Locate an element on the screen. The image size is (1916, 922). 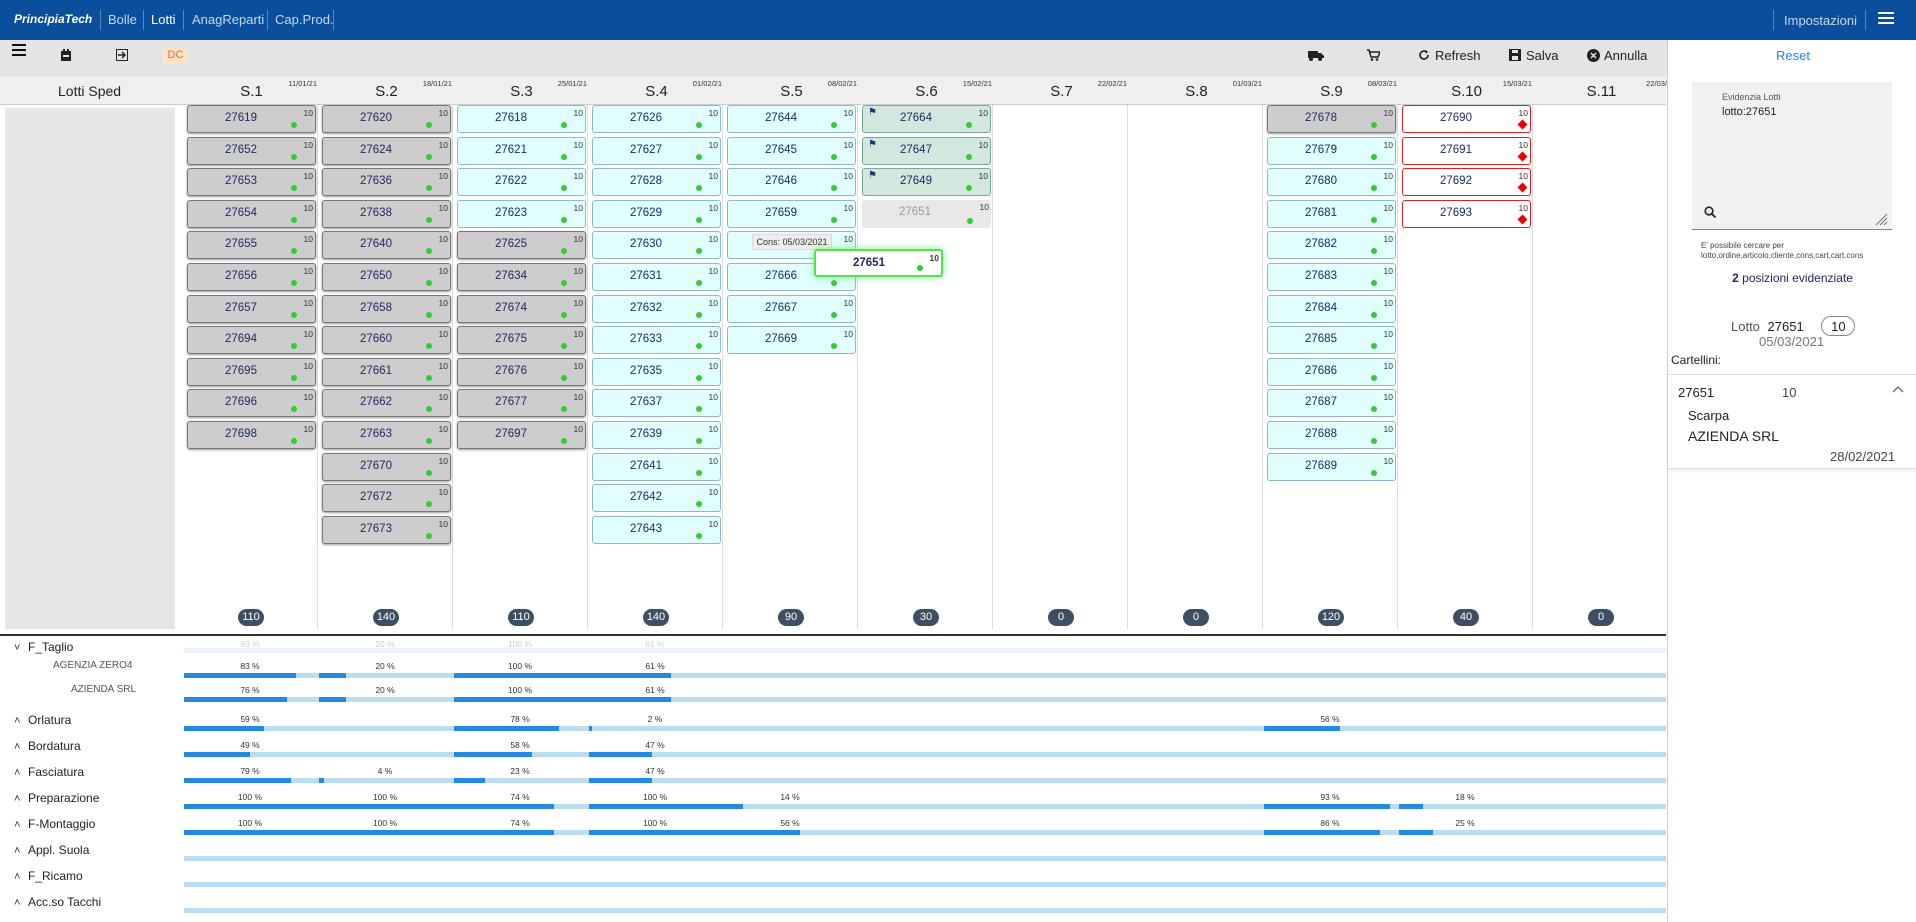
lot-card: 27627 10 is located at coordinates (656, 150).